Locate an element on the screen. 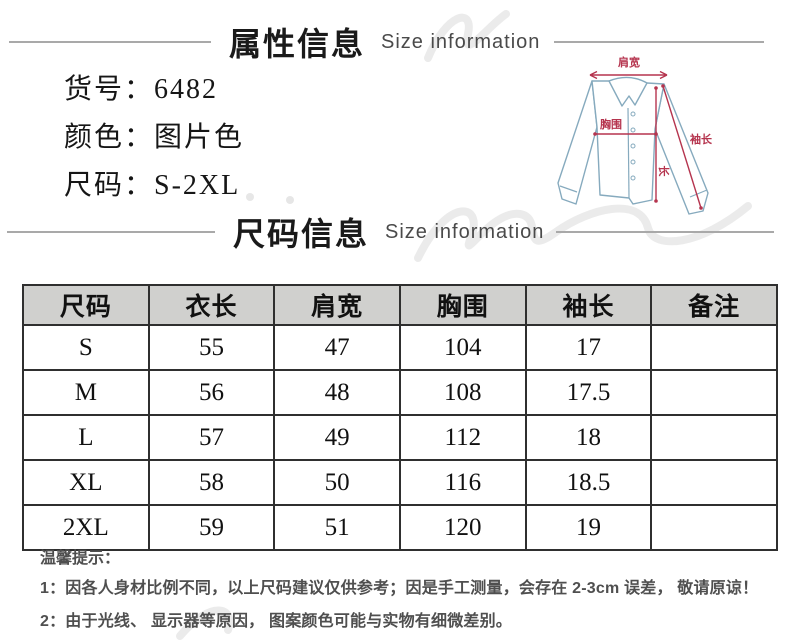 The width and height of the screenshot is (800, 643). sleeve-measure-line is located at coordinates (682, 147).